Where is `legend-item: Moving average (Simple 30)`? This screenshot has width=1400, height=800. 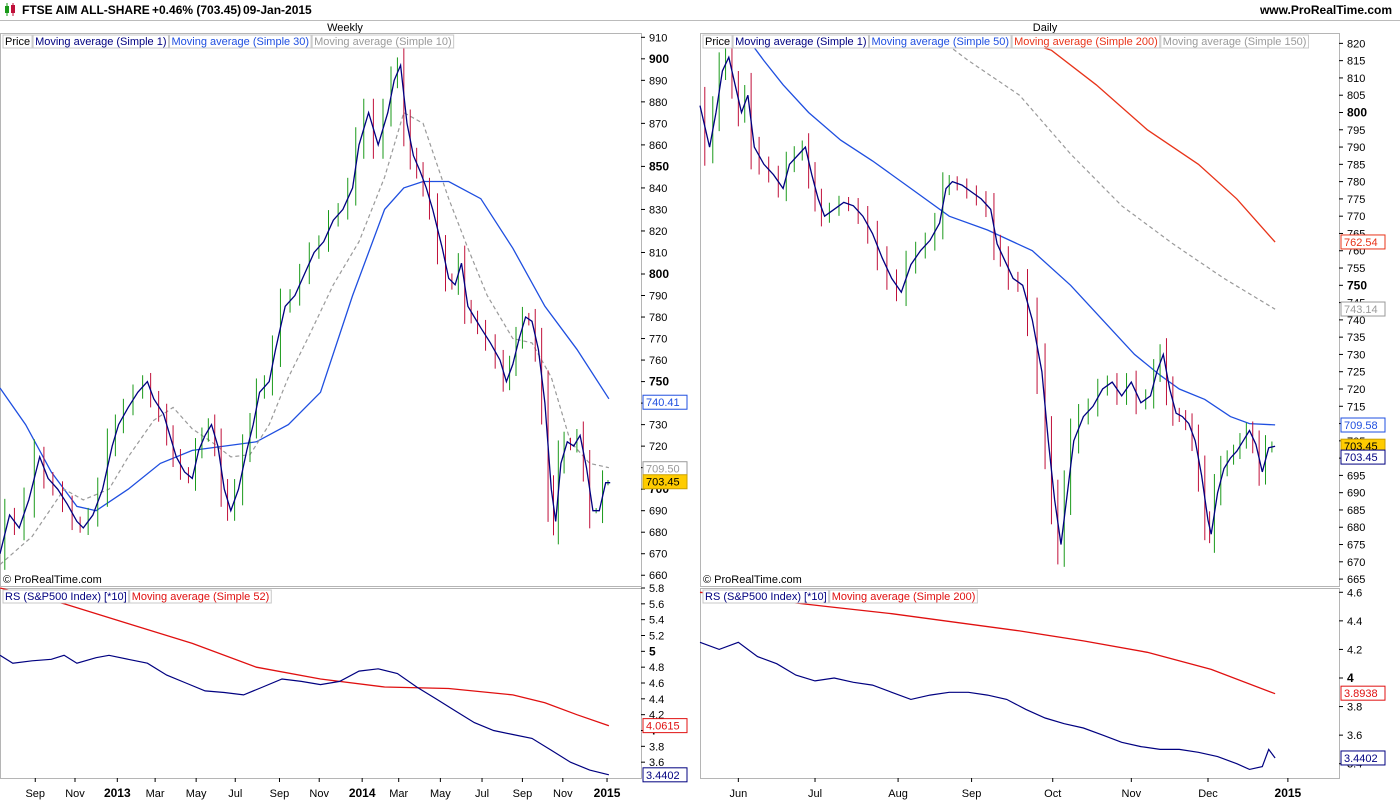
legend-item: Moving average (Simple 30) is located at coordinates (240, 41).